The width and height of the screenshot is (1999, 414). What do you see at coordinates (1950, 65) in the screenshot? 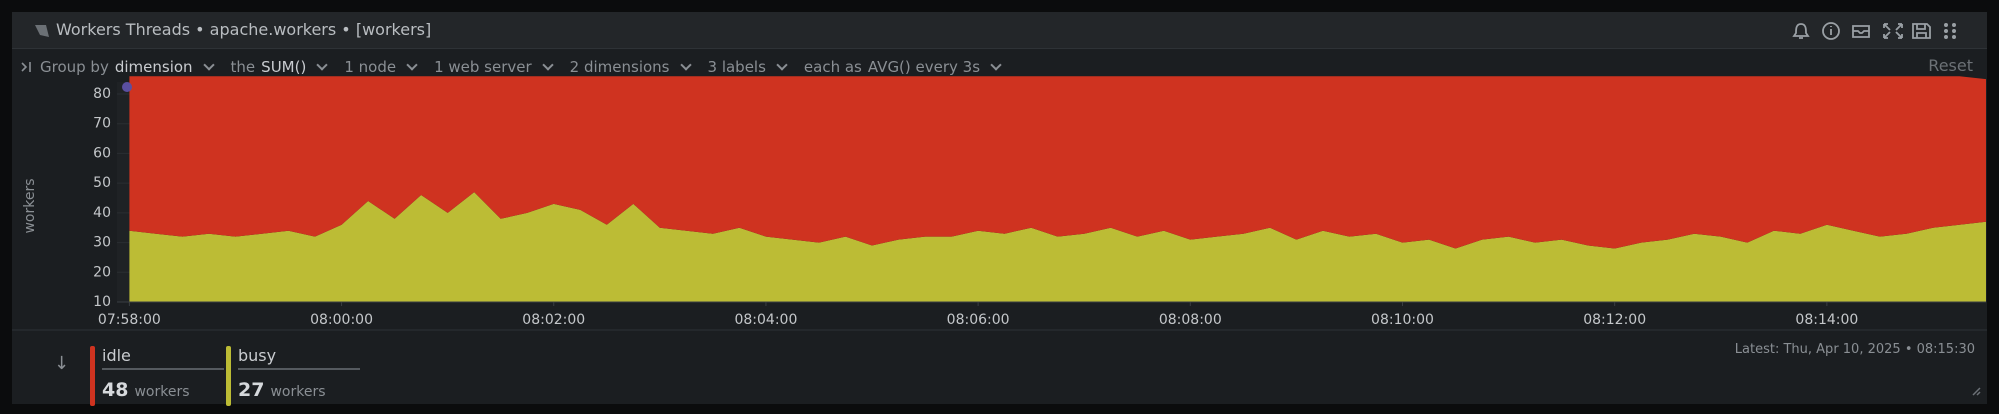
I see `reset-button: Reset` at bounding box center [1950, 65].